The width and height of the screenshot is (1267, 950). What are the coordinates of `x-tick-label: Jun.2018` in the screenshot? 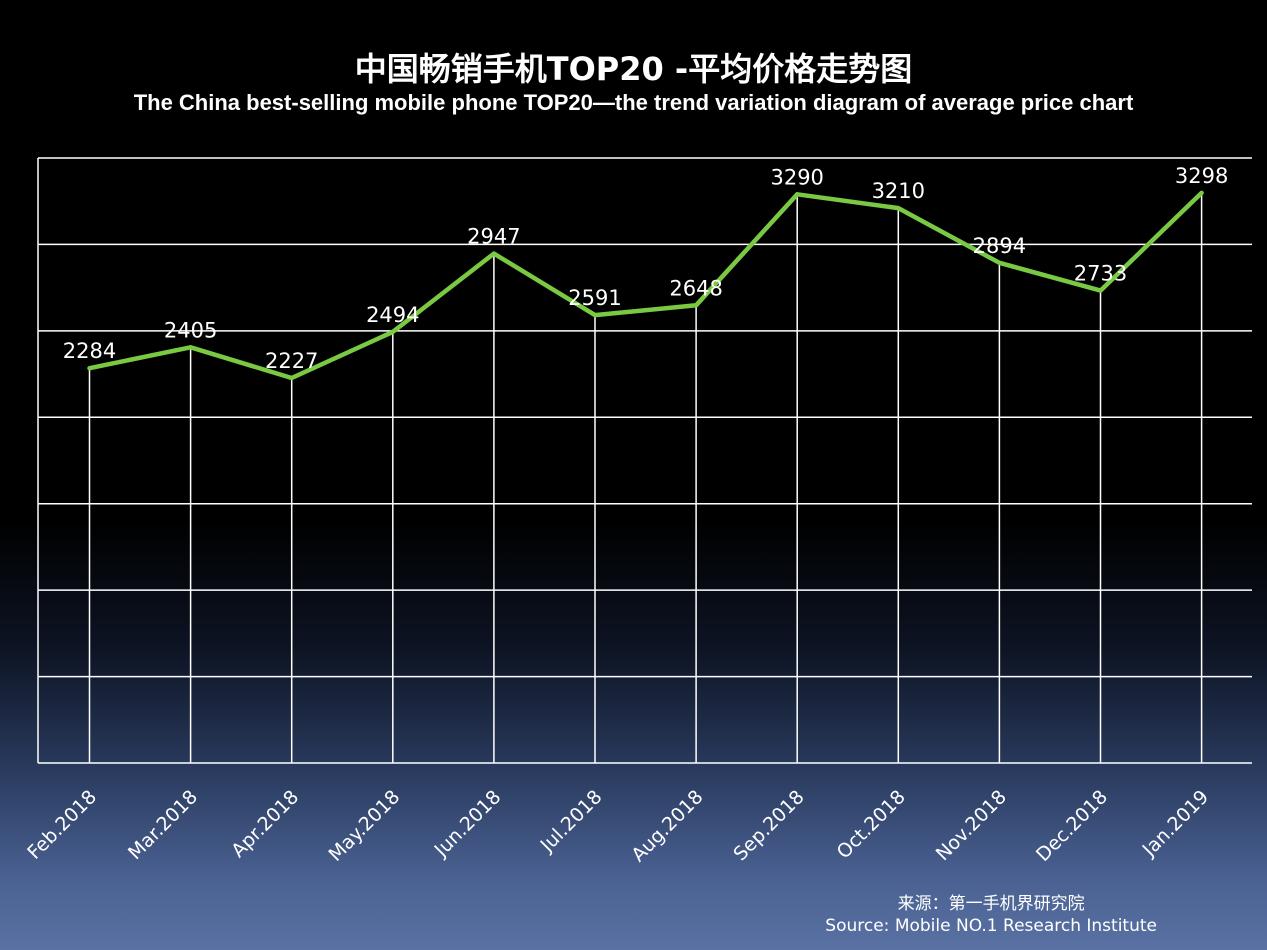 It's located at (468, 824).